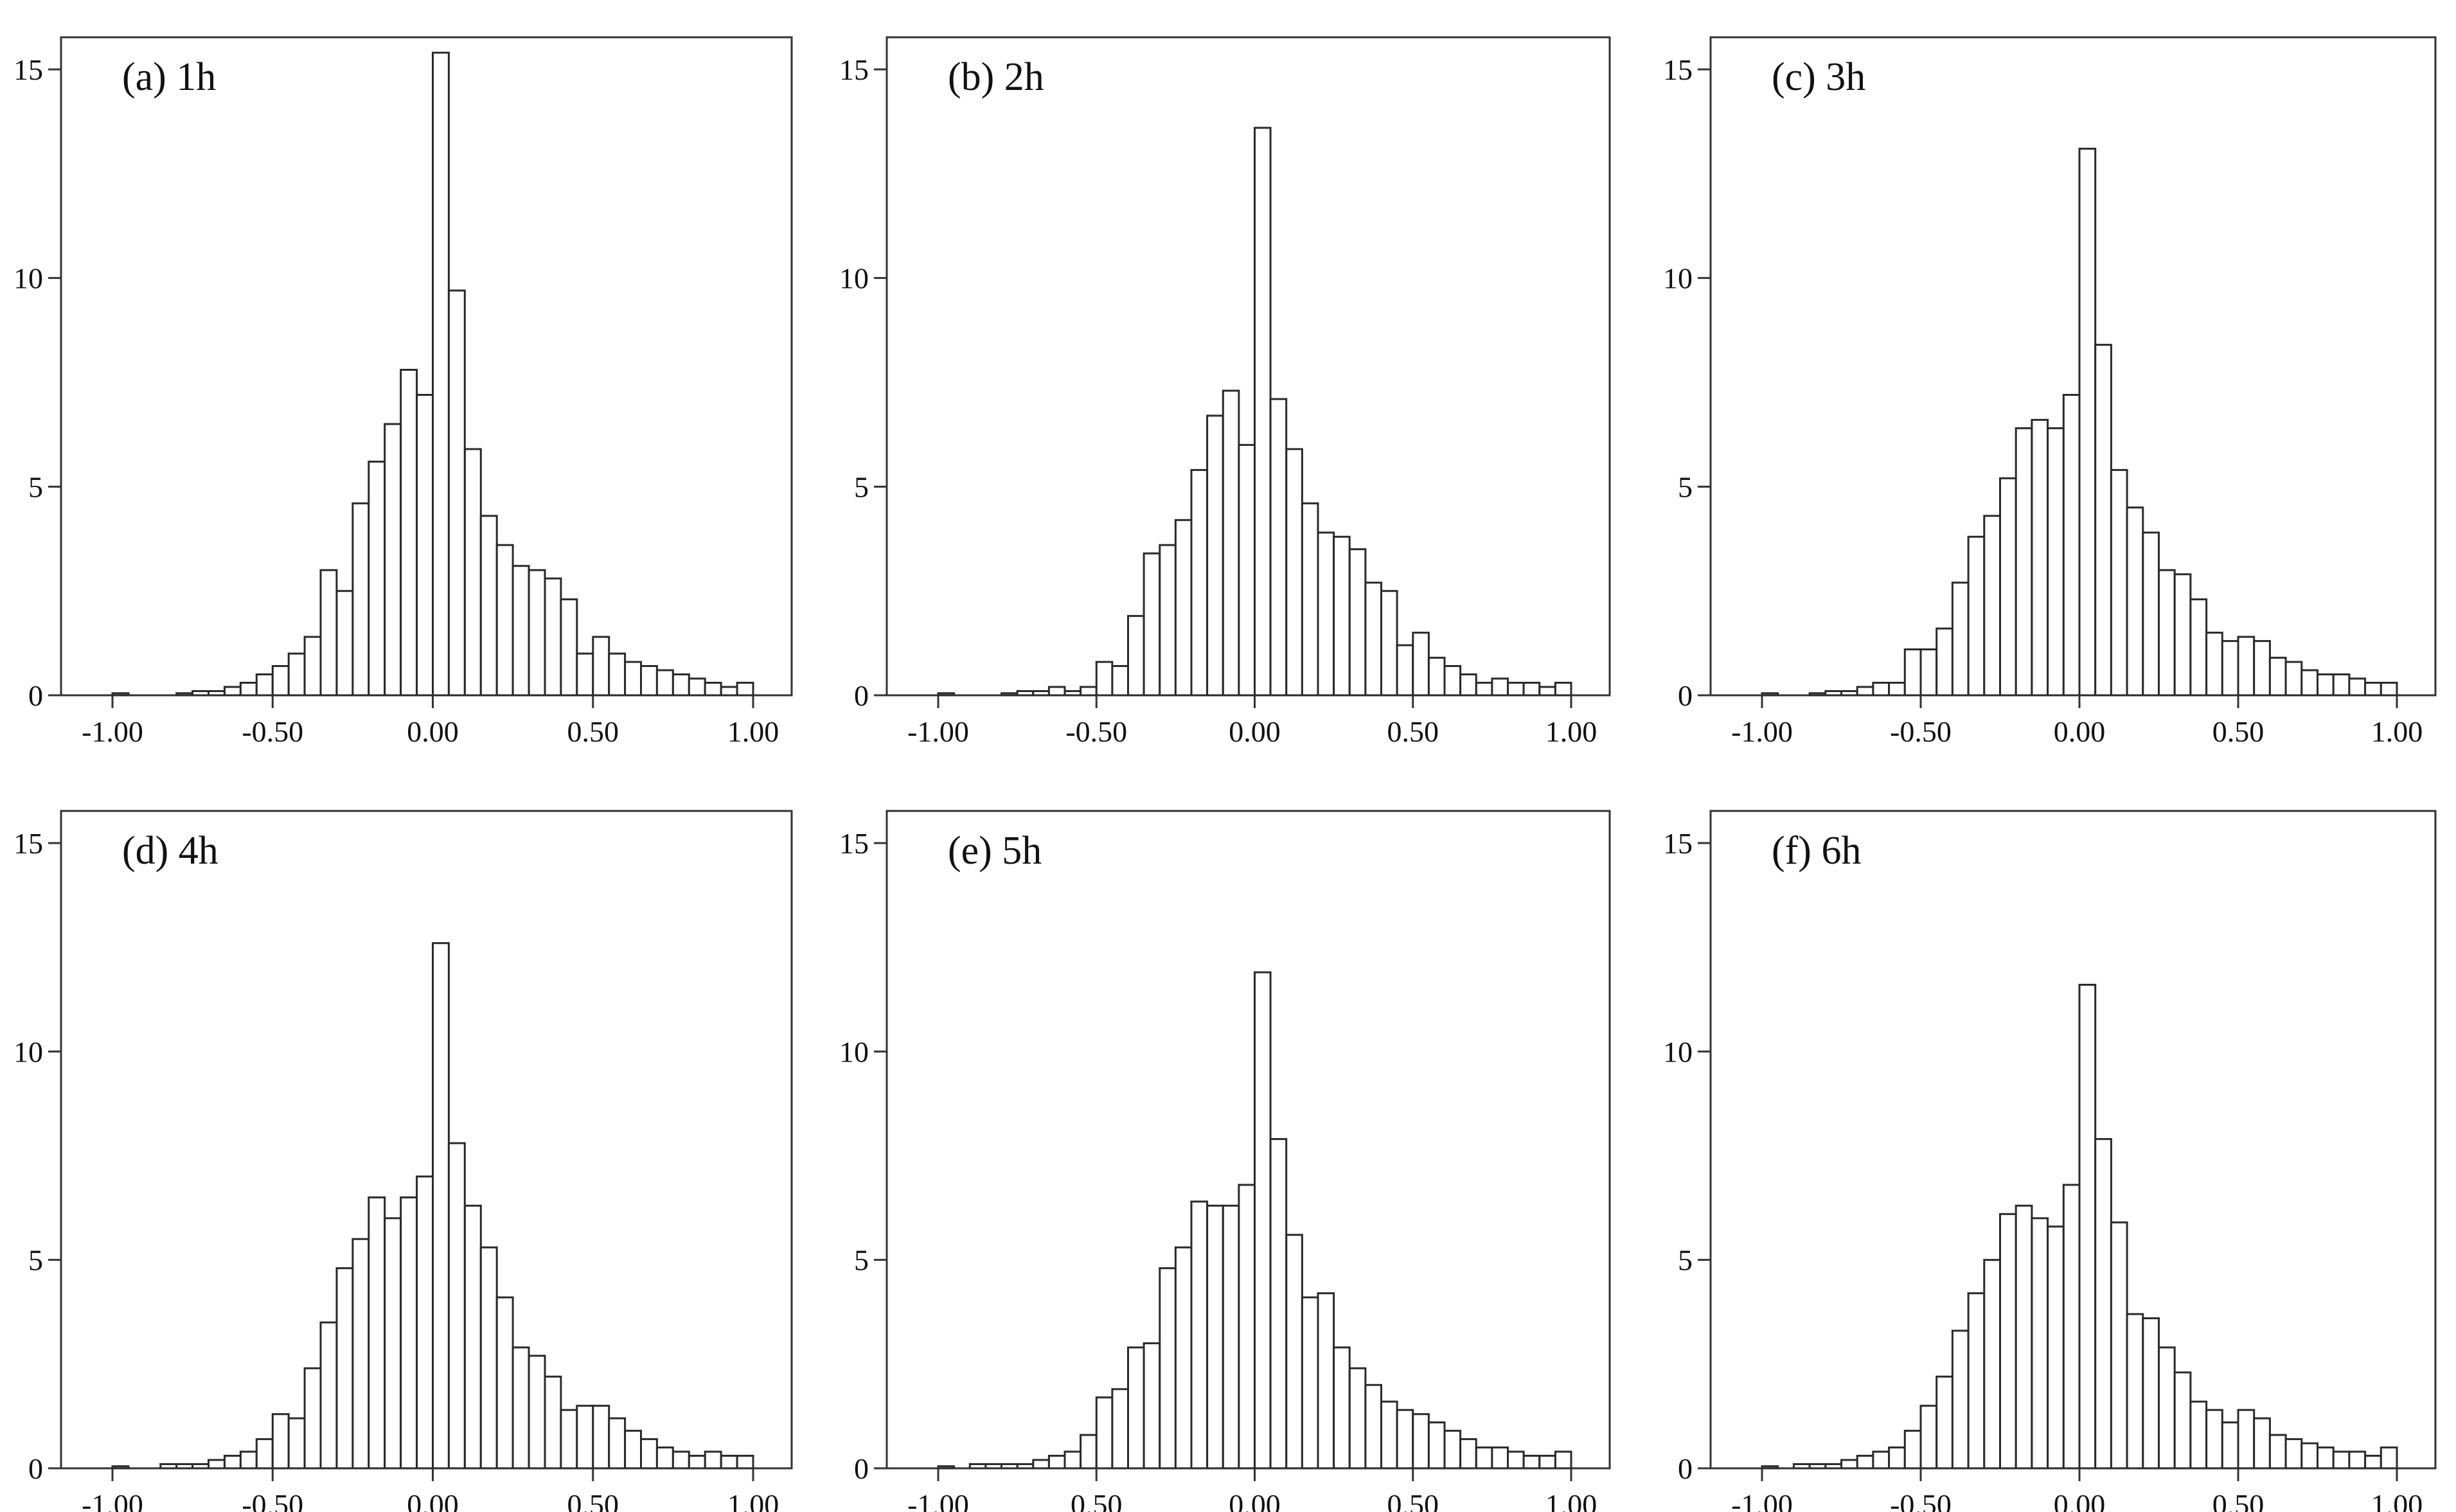  I want to click on x-tick-label: 0.00, so click(1255, 1500).